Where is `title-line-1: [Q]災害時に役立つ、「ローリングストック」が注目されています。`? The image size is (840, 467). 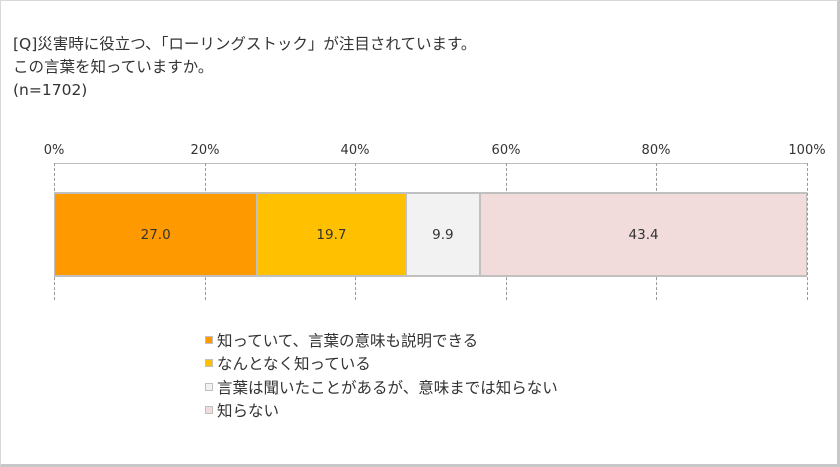
title-line-1: [Q]災害時に役立つ、「ローリングストック」が注目されています。 is located at coordinates (245, 44).